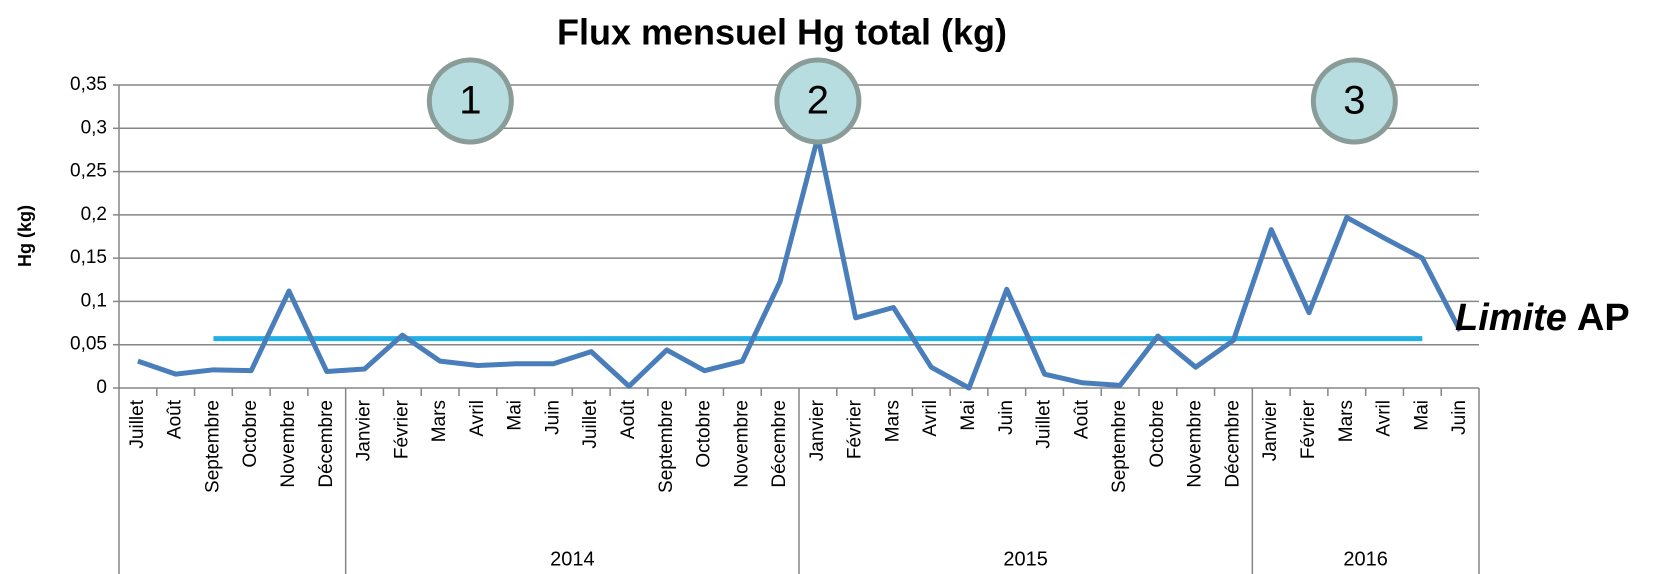 The height and width of the screenshot is (574, 1672). Describe the element at coordinates (1365, 559) in the screenshot. I see `year-label: 2016` at that location.